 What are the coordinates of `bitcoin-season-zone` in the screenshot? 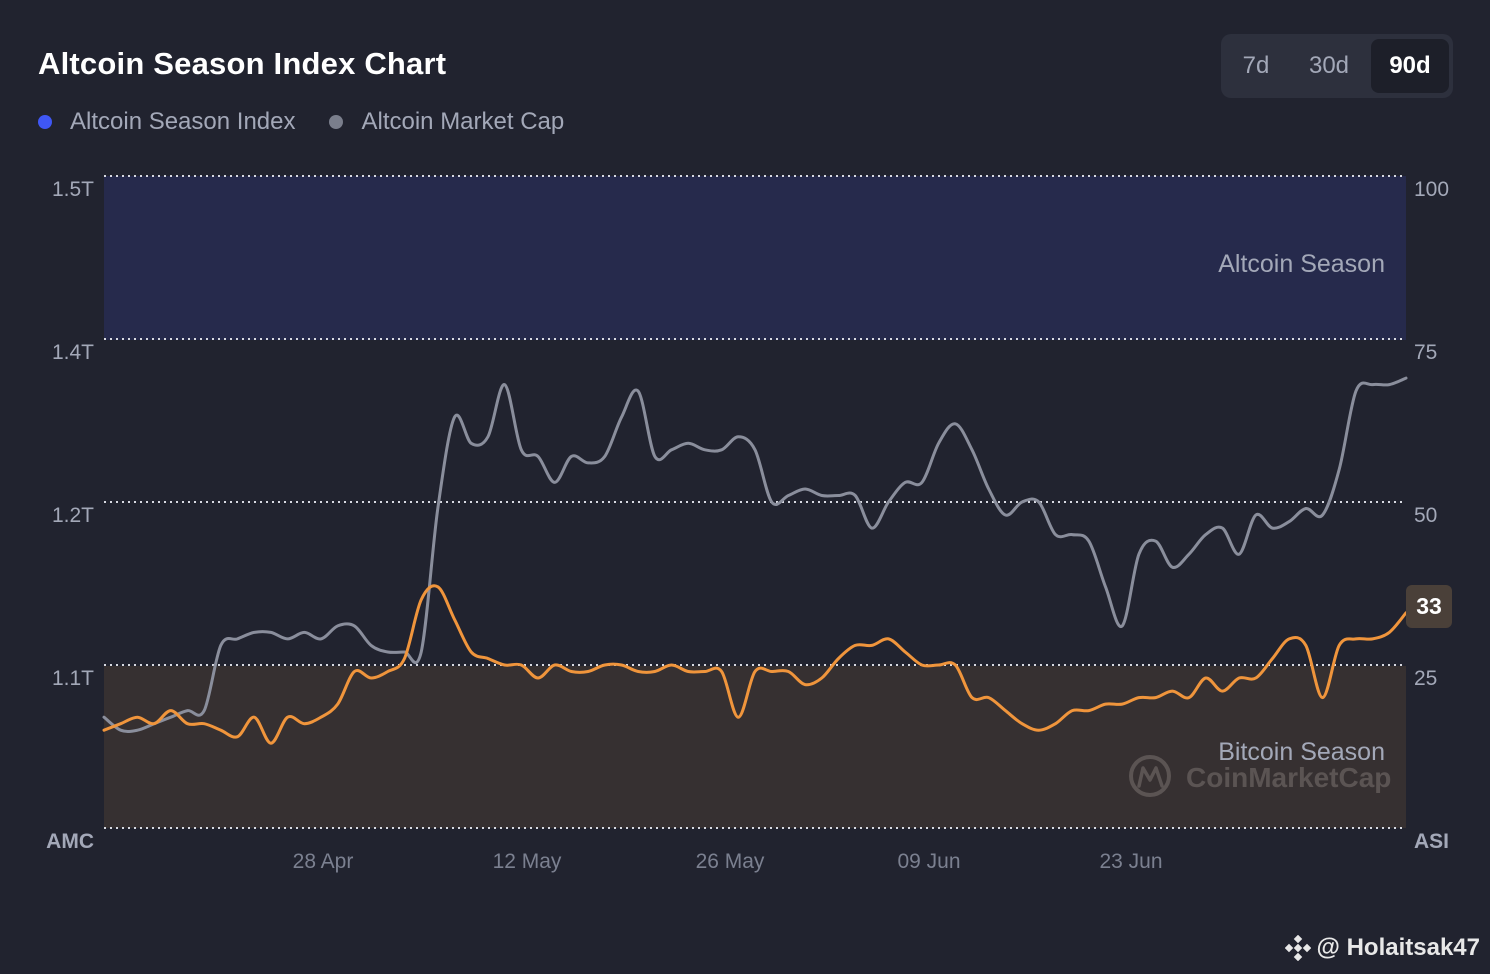 It's located at (755, 747).